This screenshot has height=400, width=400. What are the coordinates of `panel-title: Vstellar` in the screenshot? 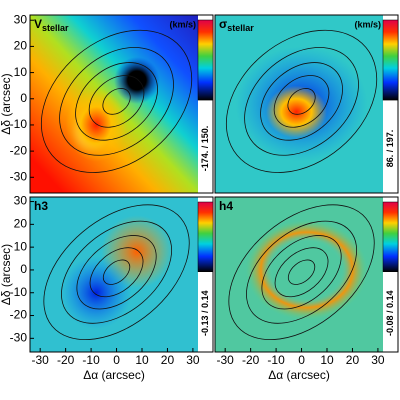 It's located at (51, 25).